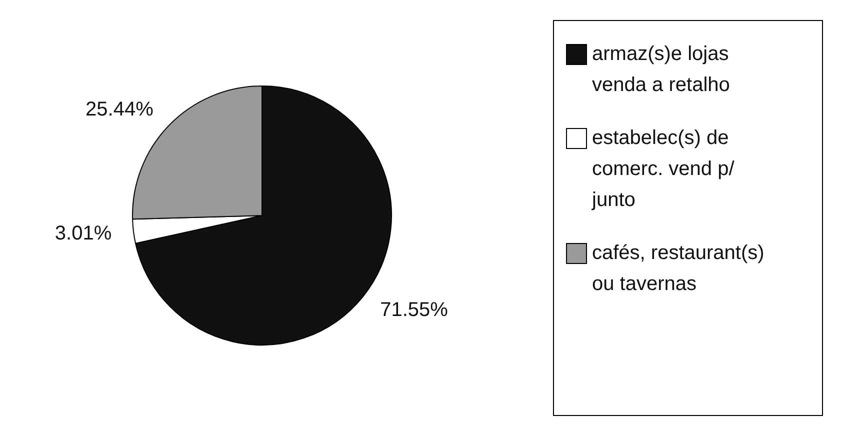 The height and width of the screenshot is (436, 849). What do you see at coordinates (661, 70) in the screenshot?
I see `legend-label: armaz(s)e lojas venda a retalho` at bounding box center [661, 70].